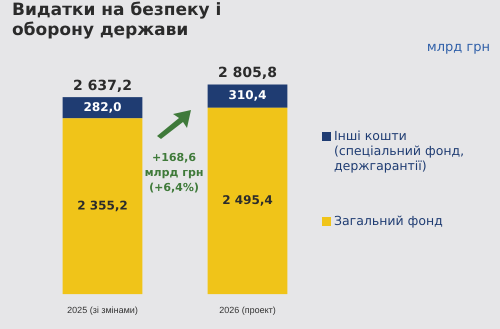  I want to click on data-label: 2 495,4, so click(247, 200).